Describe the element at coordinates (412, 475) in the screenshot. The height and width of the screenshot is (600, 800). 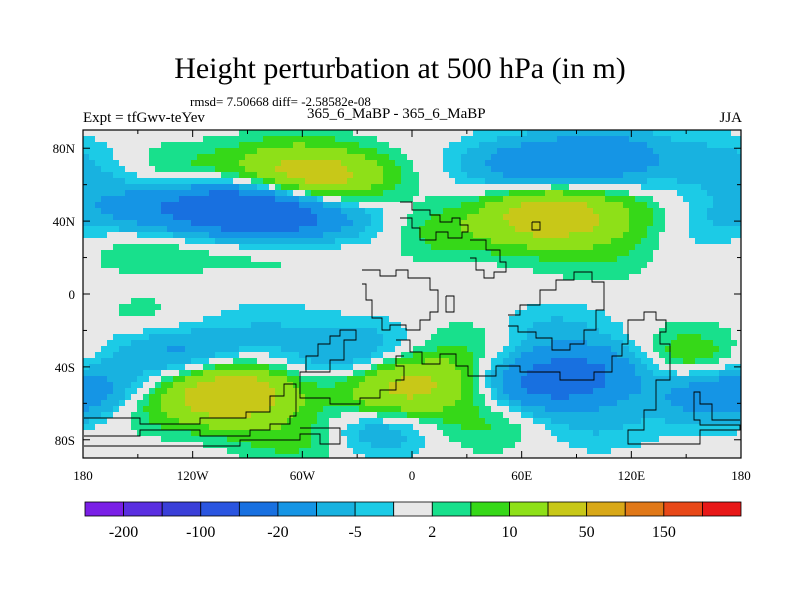
I see `x-tick-label-4: 0` at that location.